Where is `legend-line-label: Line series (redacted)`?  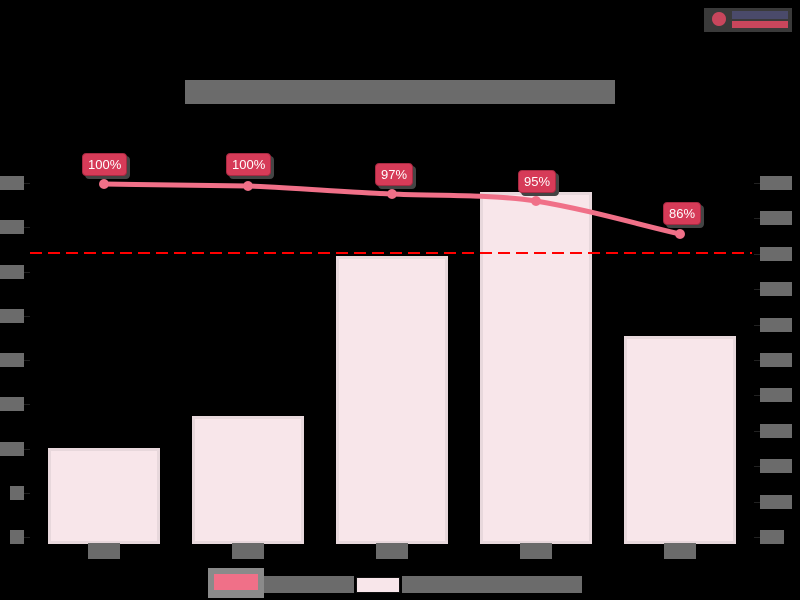
legend-line-label: Line series (redacted) is located at coordinates (309, 584).